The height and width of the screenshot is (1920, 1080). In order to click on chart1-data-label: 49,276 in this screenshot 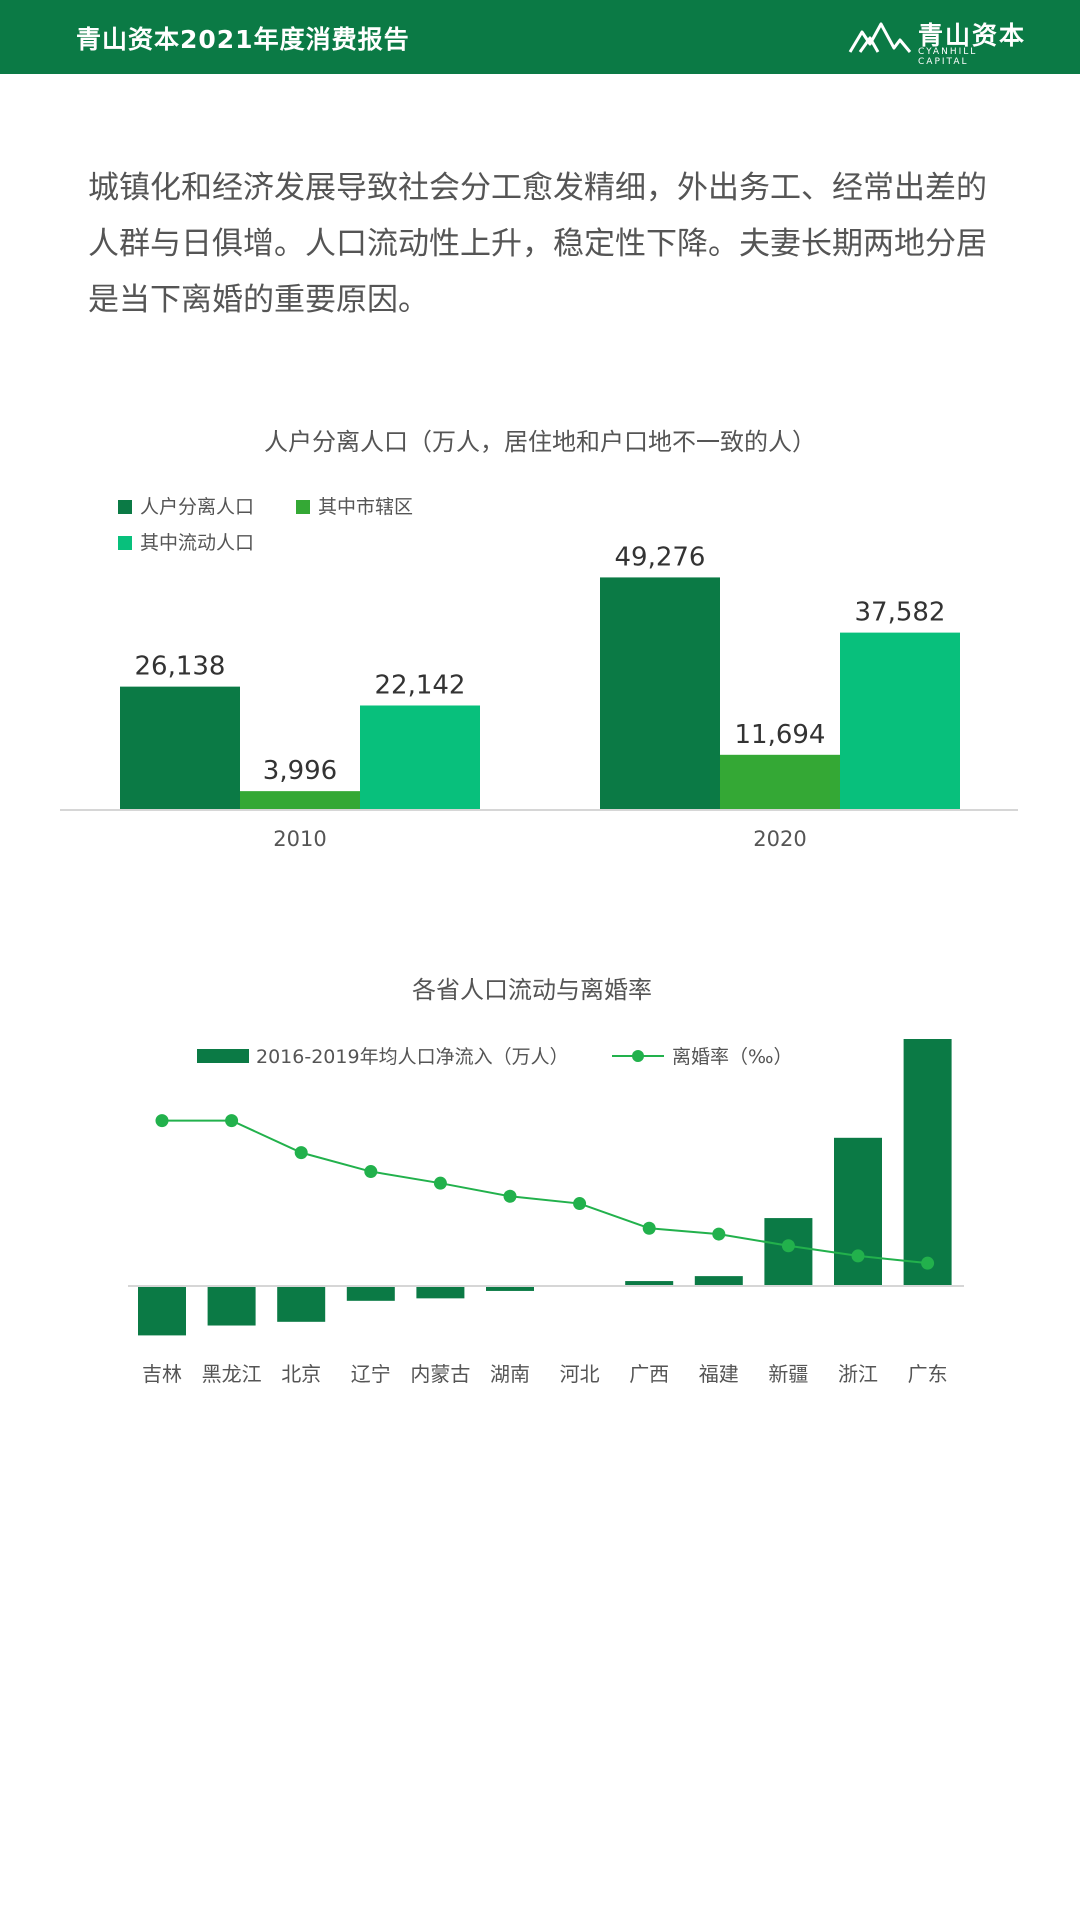, I will do `click(660, 557)`.